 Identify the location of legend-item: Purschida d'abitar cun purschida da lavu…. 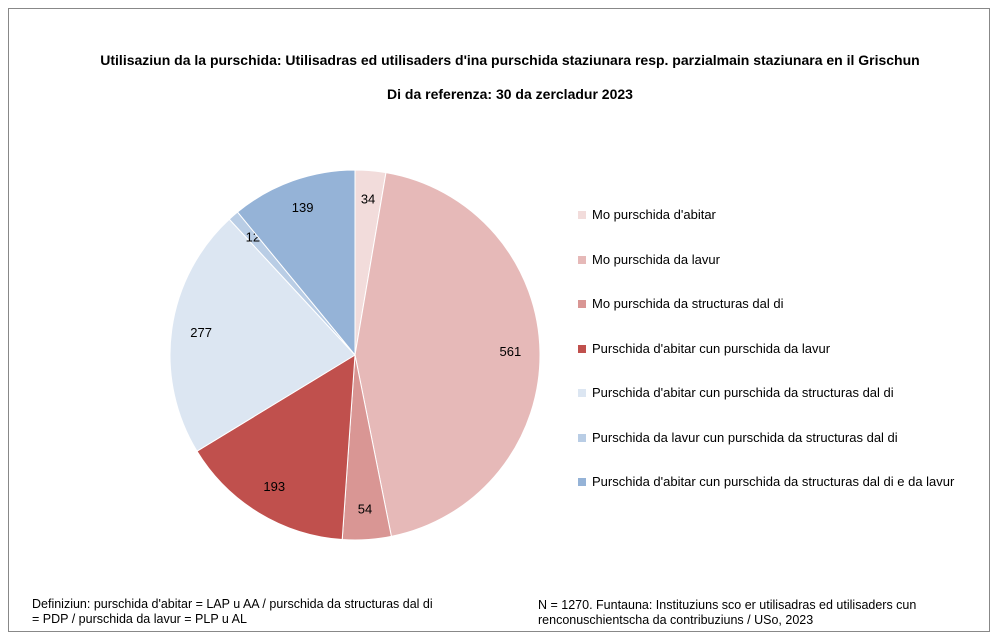
(778, 349).